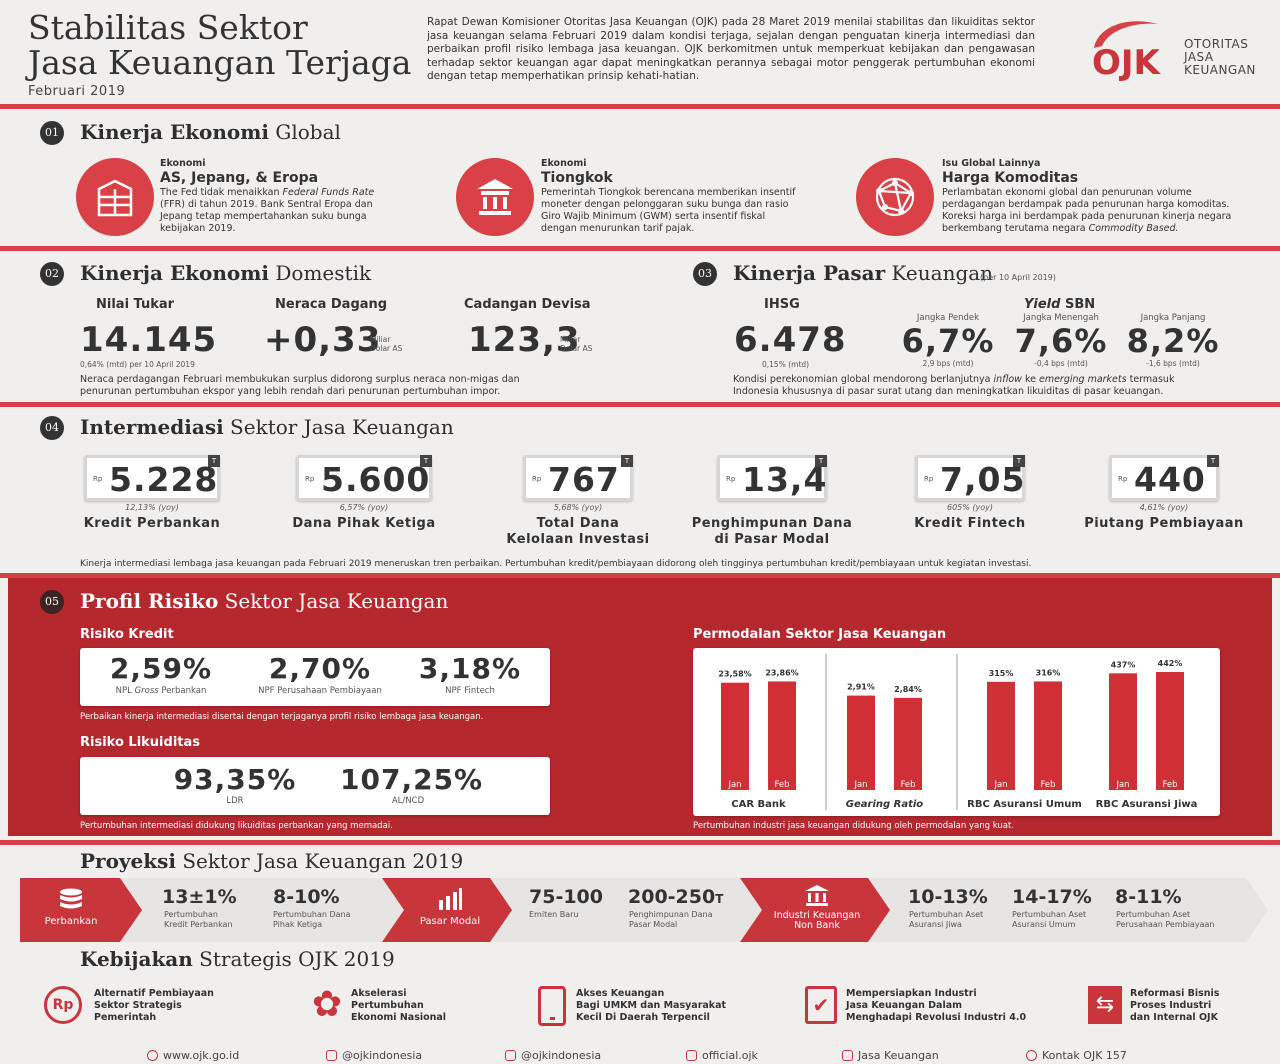 The image size is (1280, 1064). Describe the element at coordinates (235, 779) in the screenshot. I see `value: 93,35%` at that location.